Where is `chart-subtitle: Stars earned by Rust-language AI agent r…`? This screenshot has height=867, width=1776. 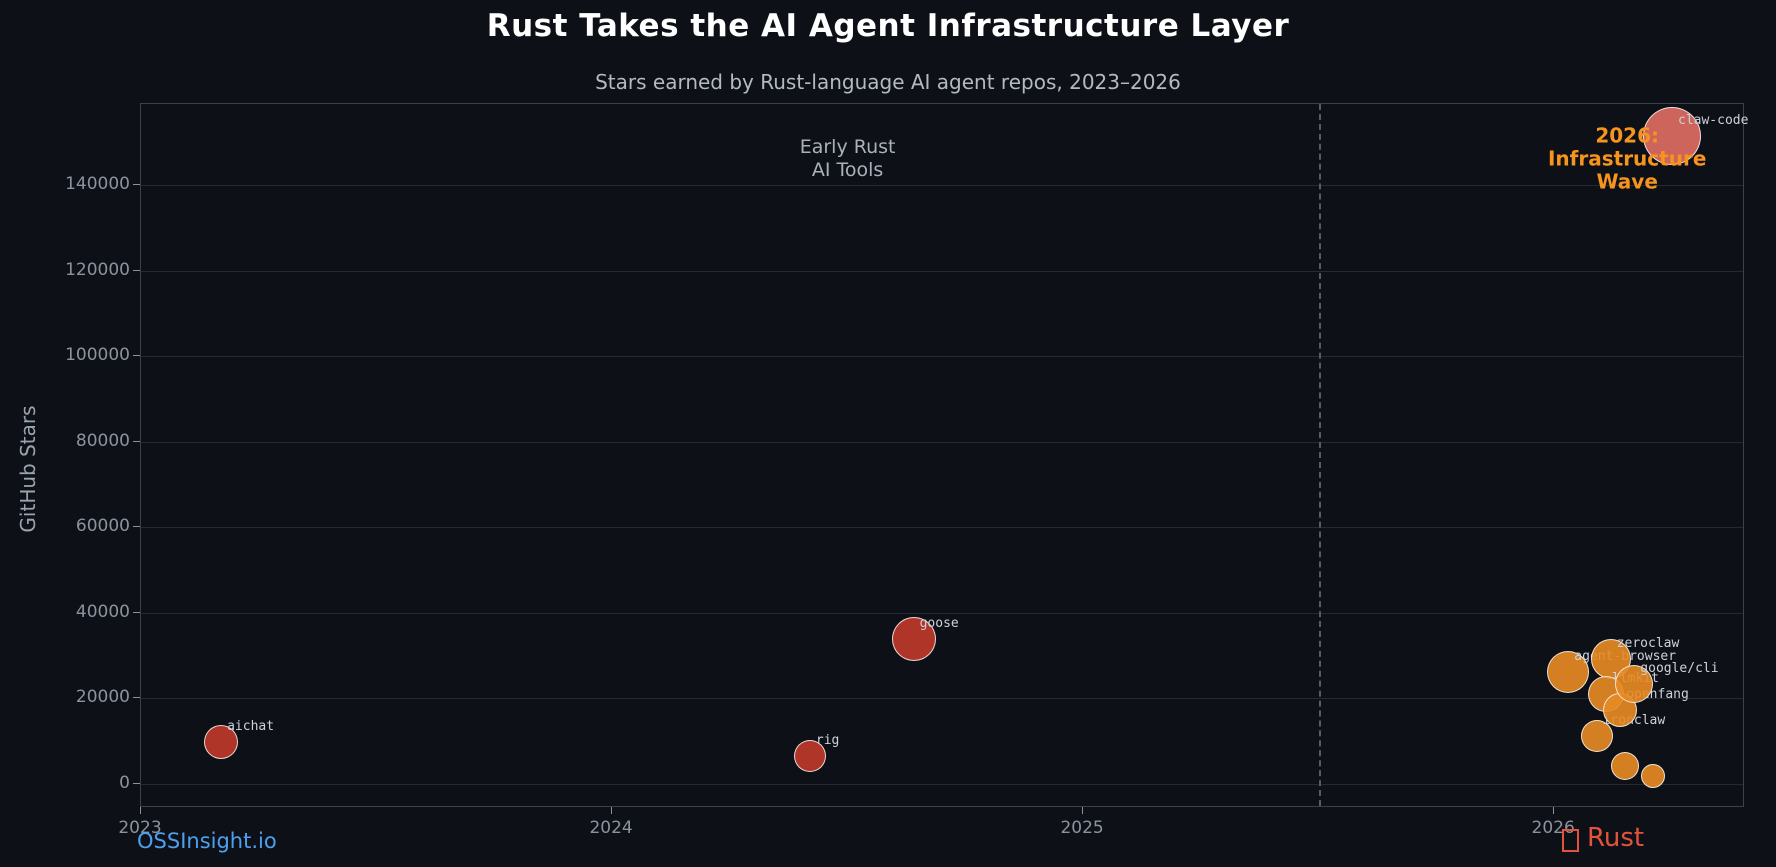
chart-subtitle: Stars earned by Rust-language AI agent r… is located at coordinates (888, 82).